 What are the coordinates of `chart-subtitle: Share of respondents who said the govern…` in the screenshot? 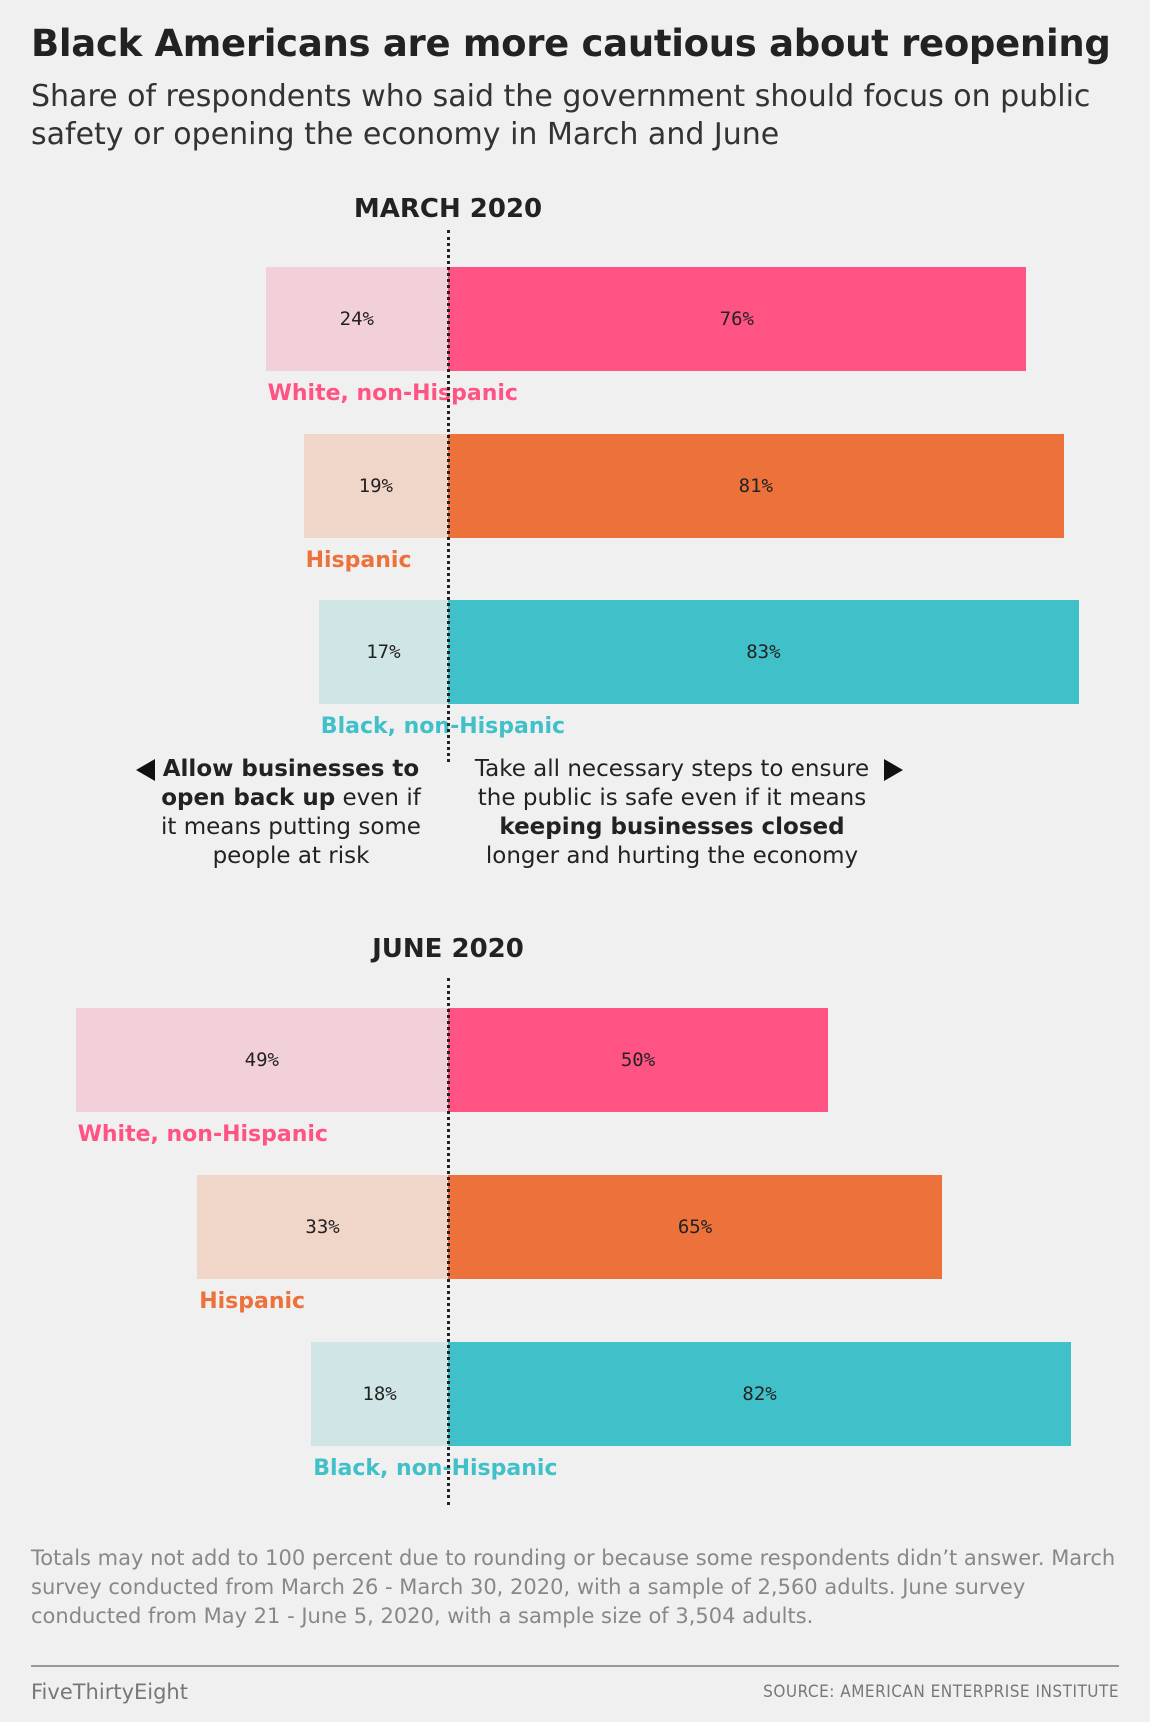 It's located at (561, 115).